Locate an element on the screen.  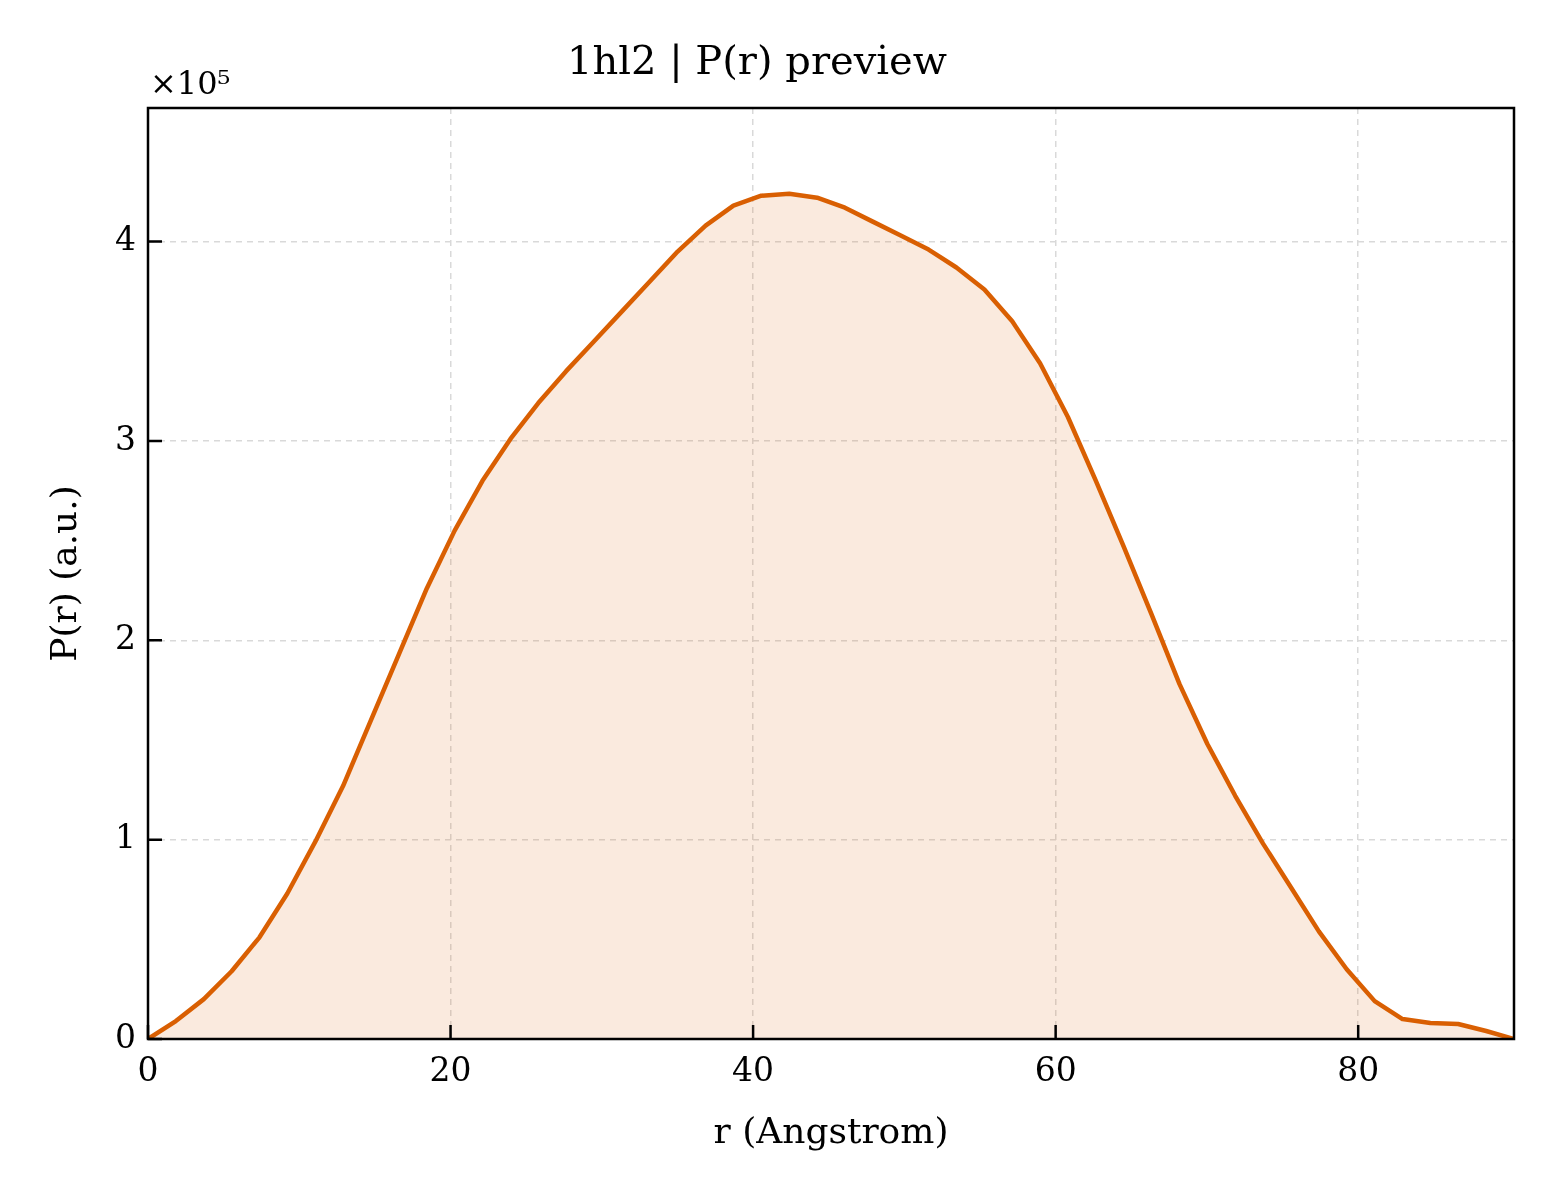
y-axis-title: P(r) (a.u.) is located at coordinates (63, 573).